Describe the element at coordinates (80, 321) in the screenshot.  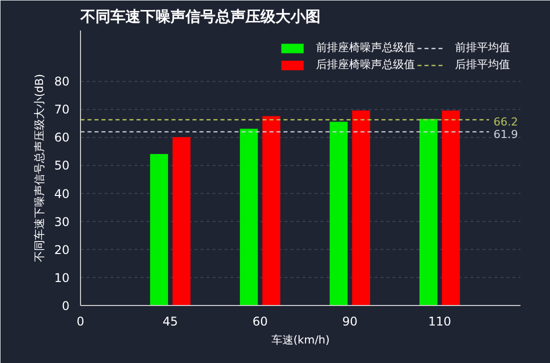
I see `x-tick-label: 0` at that location.